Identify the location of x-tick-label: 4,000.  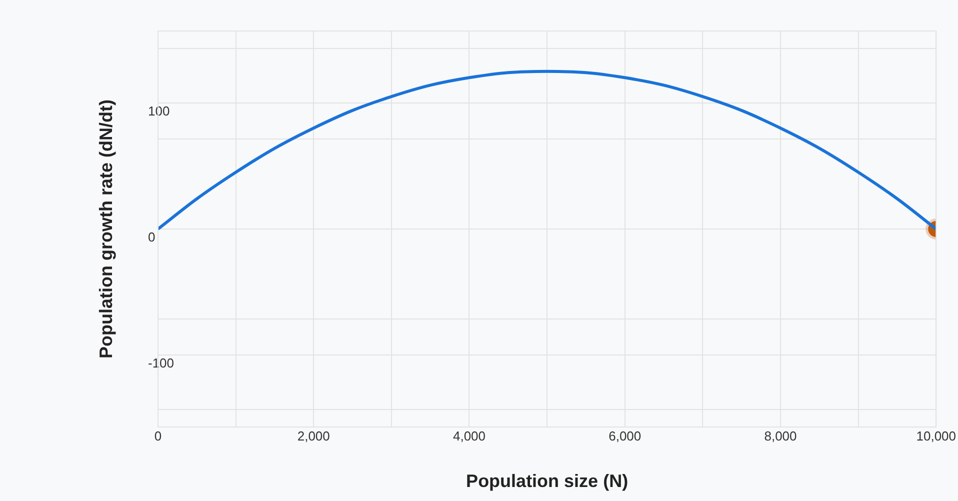
(469, 436).